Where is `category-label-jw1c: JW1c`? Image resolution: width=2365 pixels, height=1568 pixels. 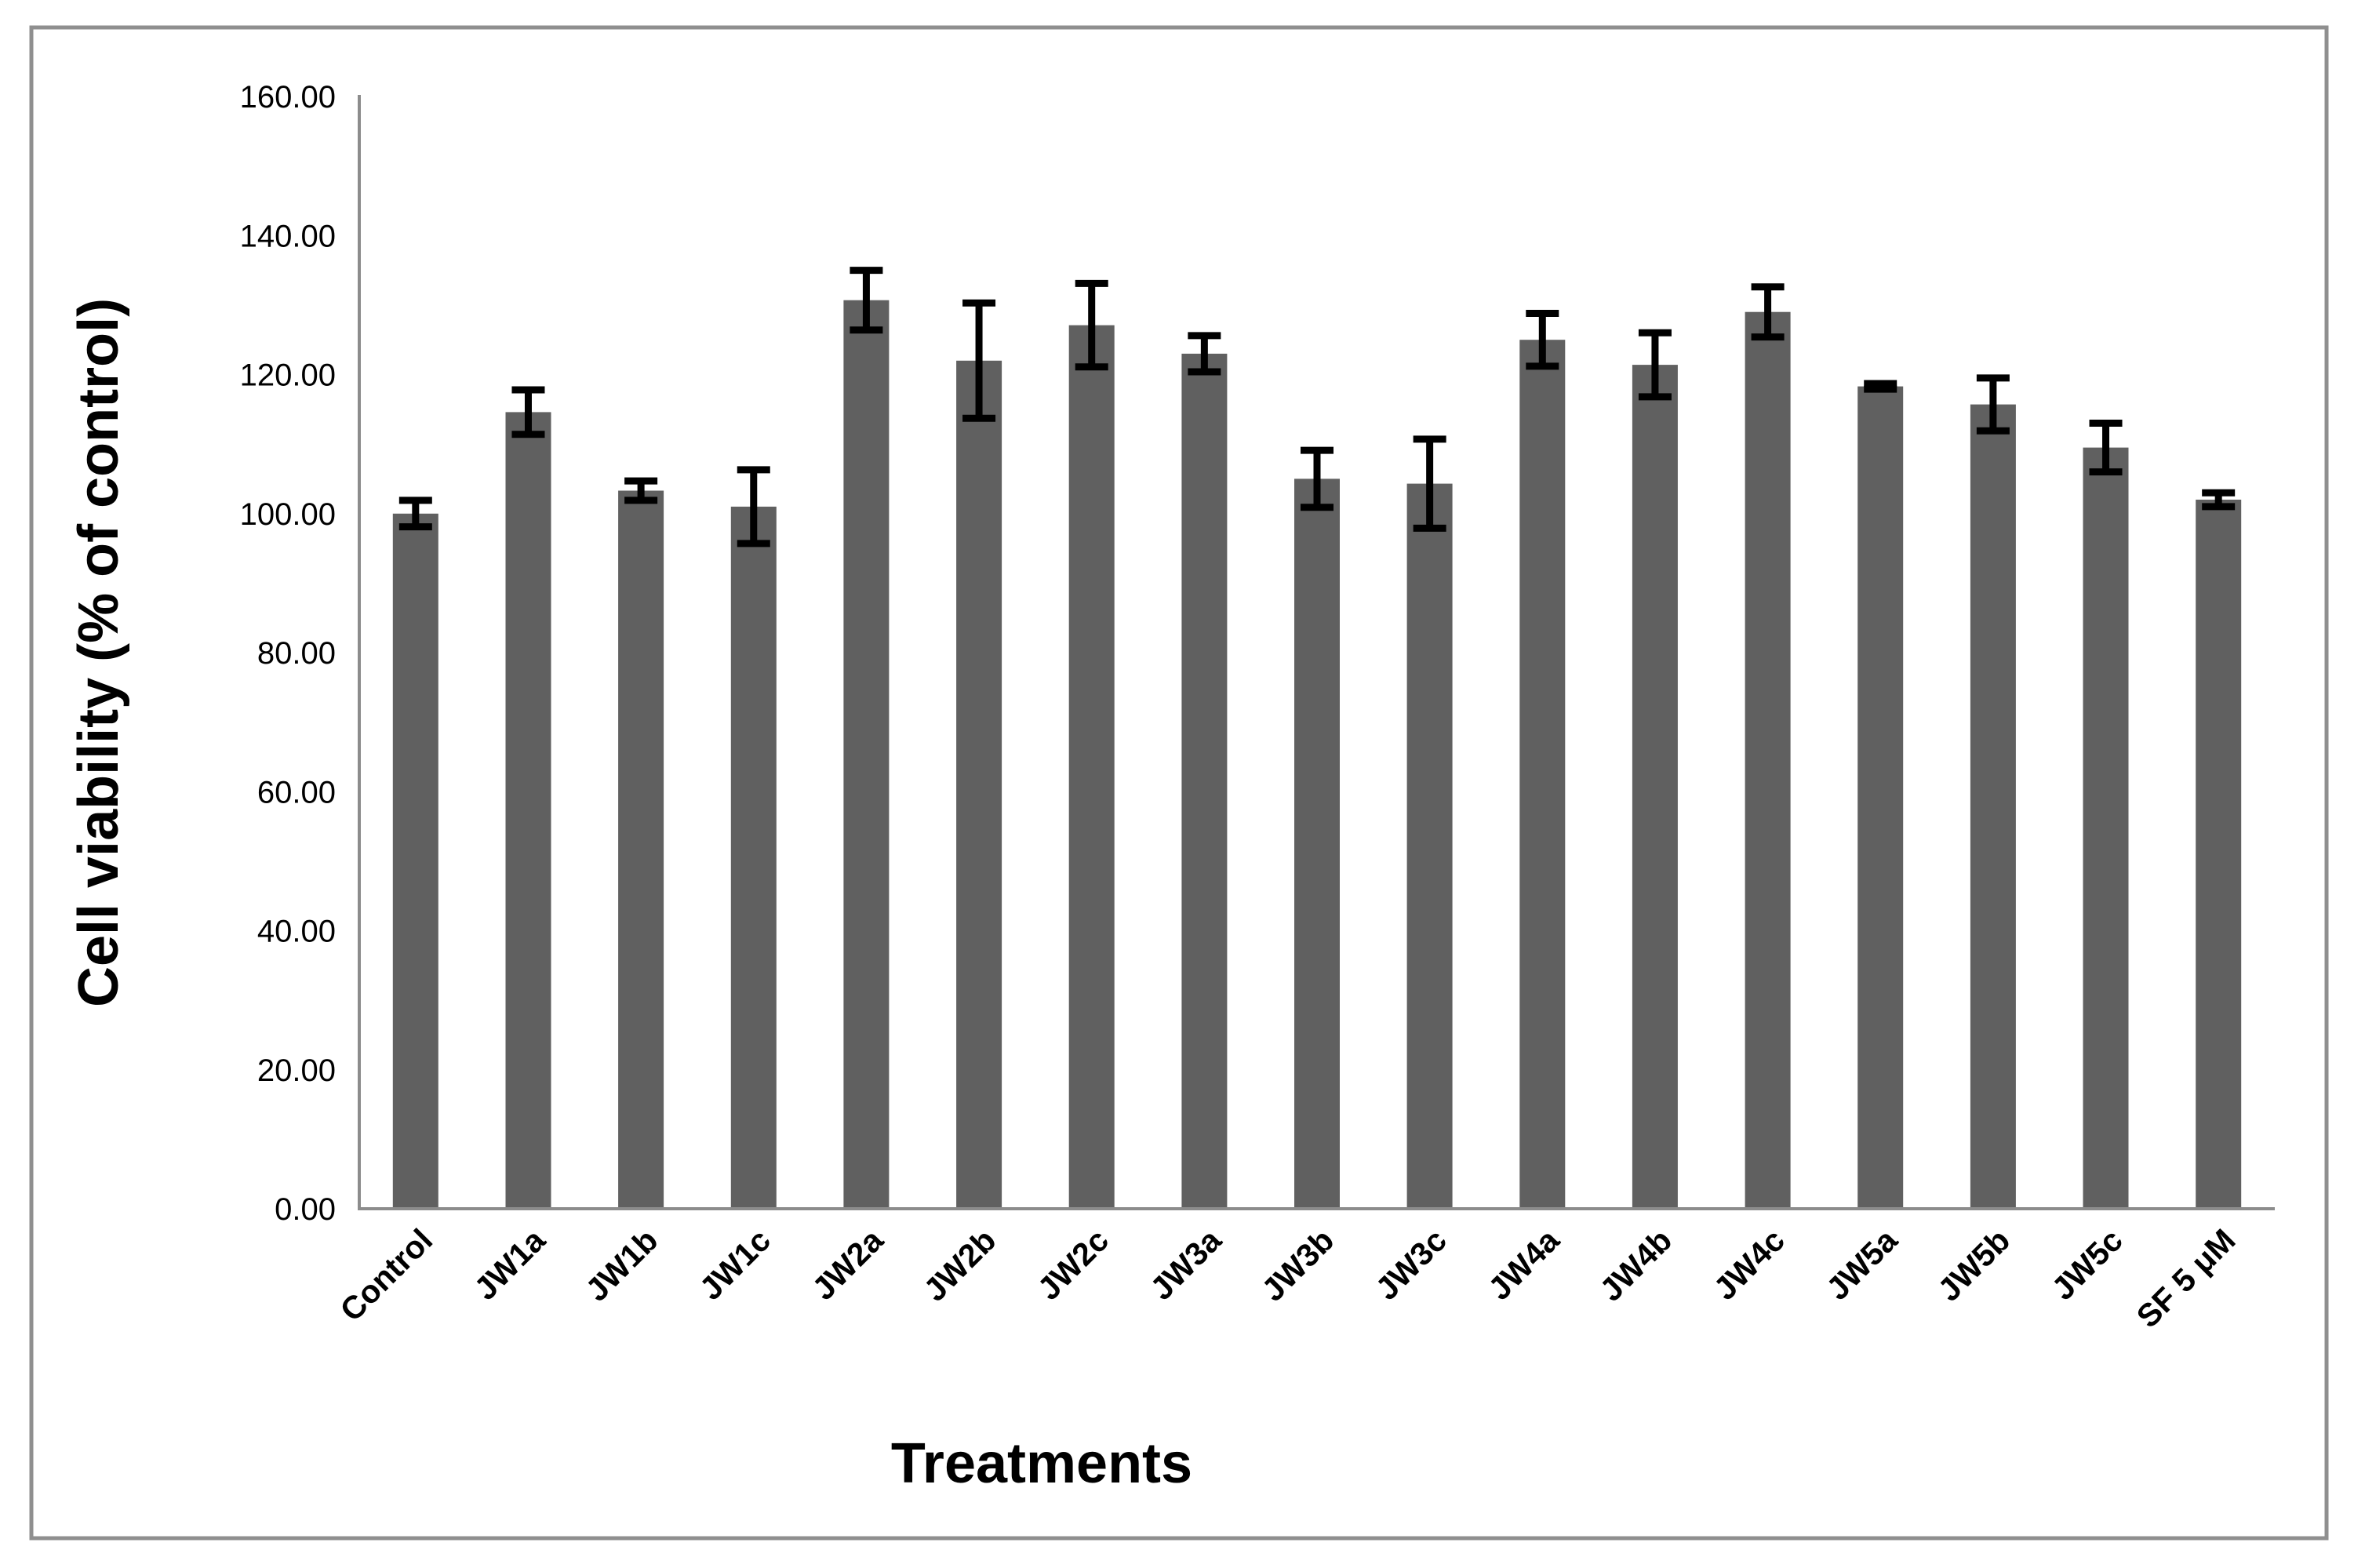
category-label-jw1c: JW1c is located at coordinates (735, 1264).